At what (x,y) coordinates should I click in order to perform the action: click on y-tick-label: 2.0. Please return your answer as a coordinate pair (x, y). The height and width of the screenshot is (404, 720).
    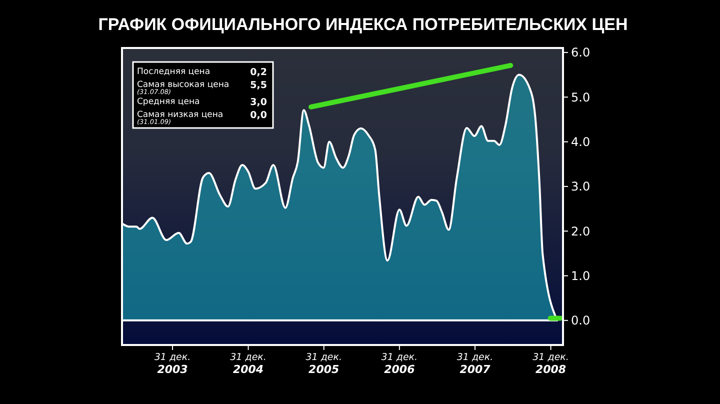
    Looking at the image, I should click on (580, 231).